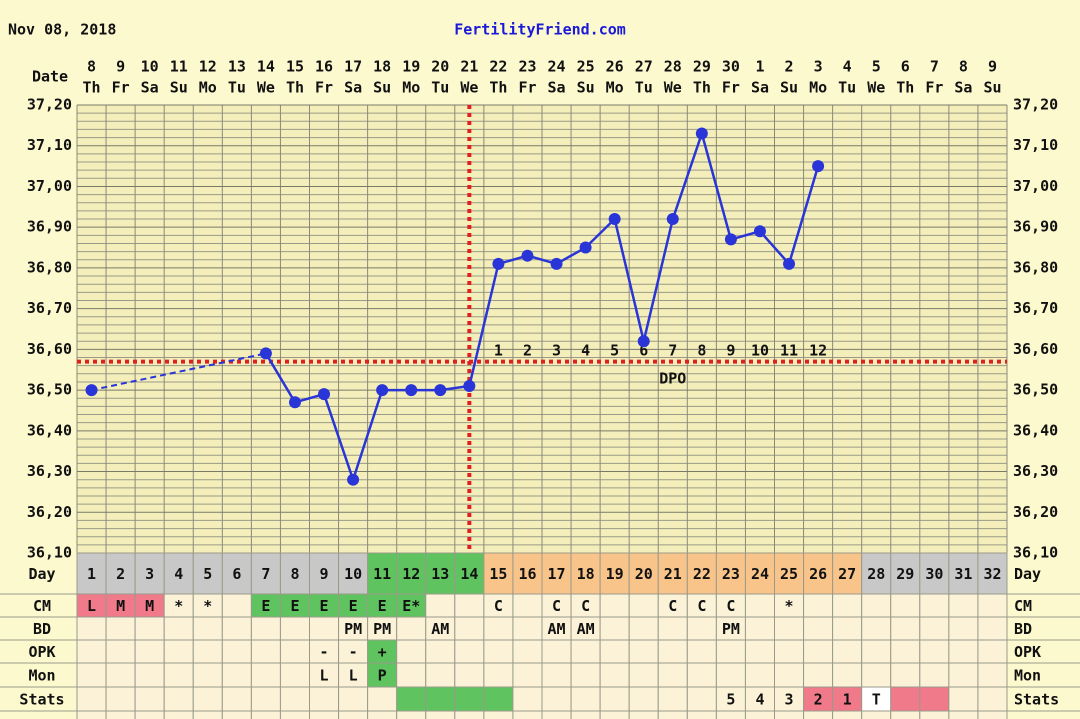  I want to click on cell-text: 24, so click(760, 574).